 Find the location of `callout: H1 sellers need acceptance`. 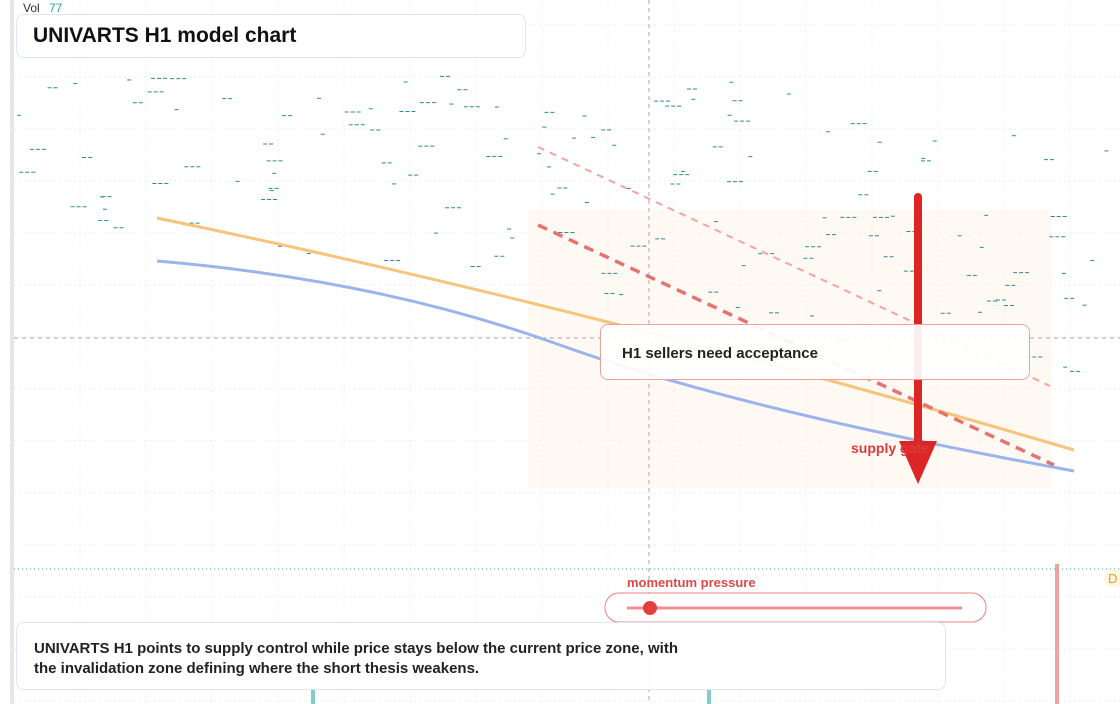

callout: H1 sellers need acceptance is located at coordinates (720, 353).